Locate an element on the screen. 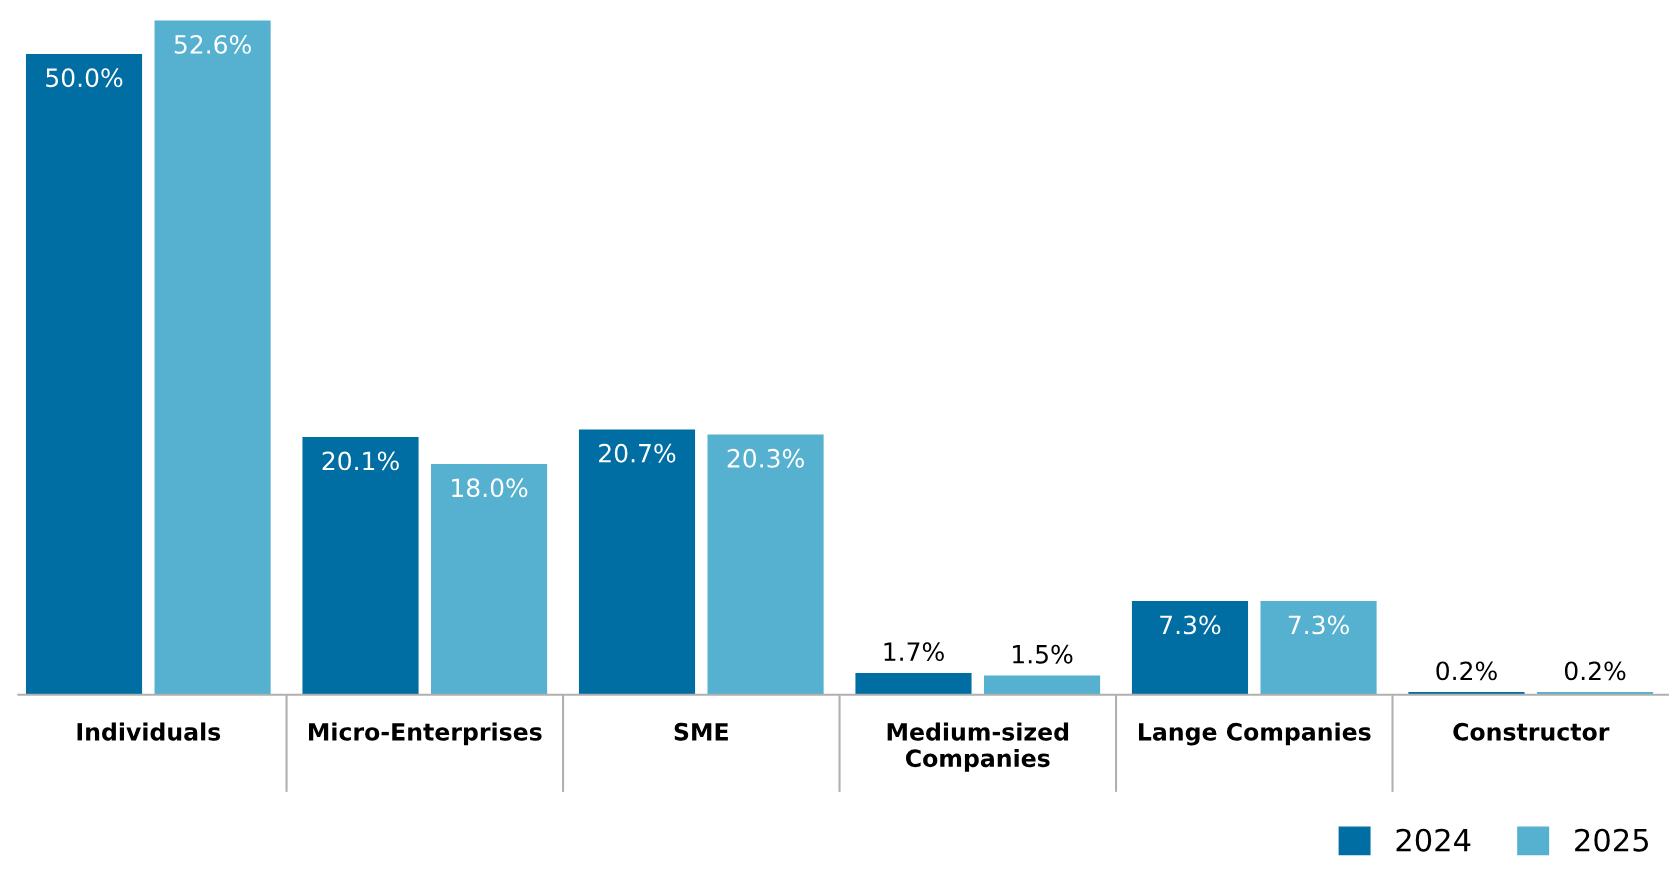  data-label: 1.7% is located at coordinates (914, 652).